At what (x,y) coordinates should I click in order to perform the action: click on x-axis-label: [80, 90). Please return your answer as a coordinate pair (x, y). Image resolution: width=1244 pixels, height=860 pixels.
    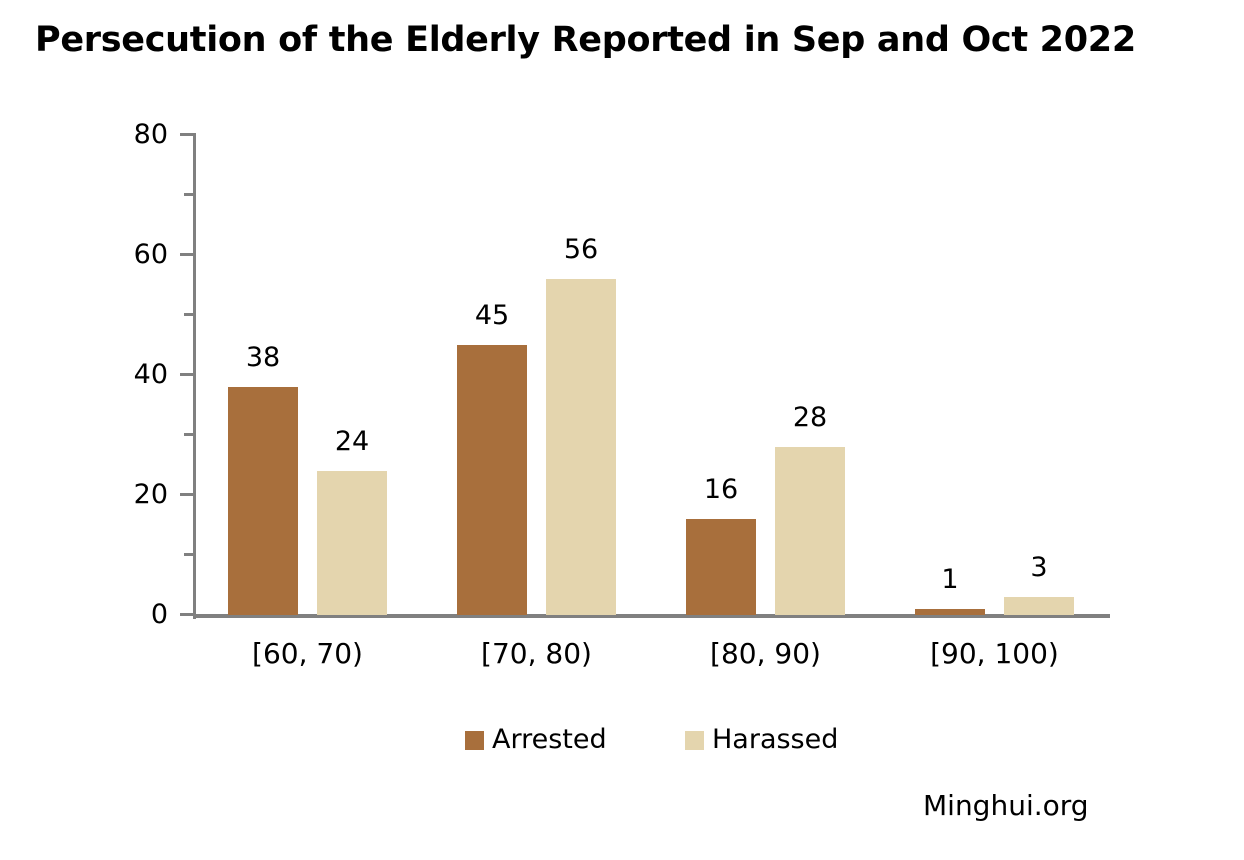
    Looking at the image, I should click on (765, 653).